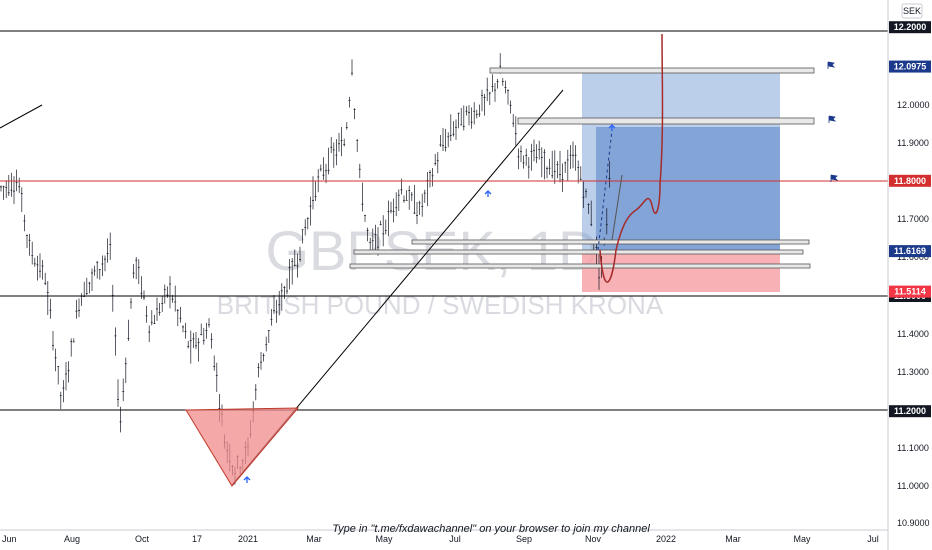 The image size is (932, 550). Describe the element at coordinates (913, 105) in the screenshot. I see `y-tick-label: 12.0000` at that location.